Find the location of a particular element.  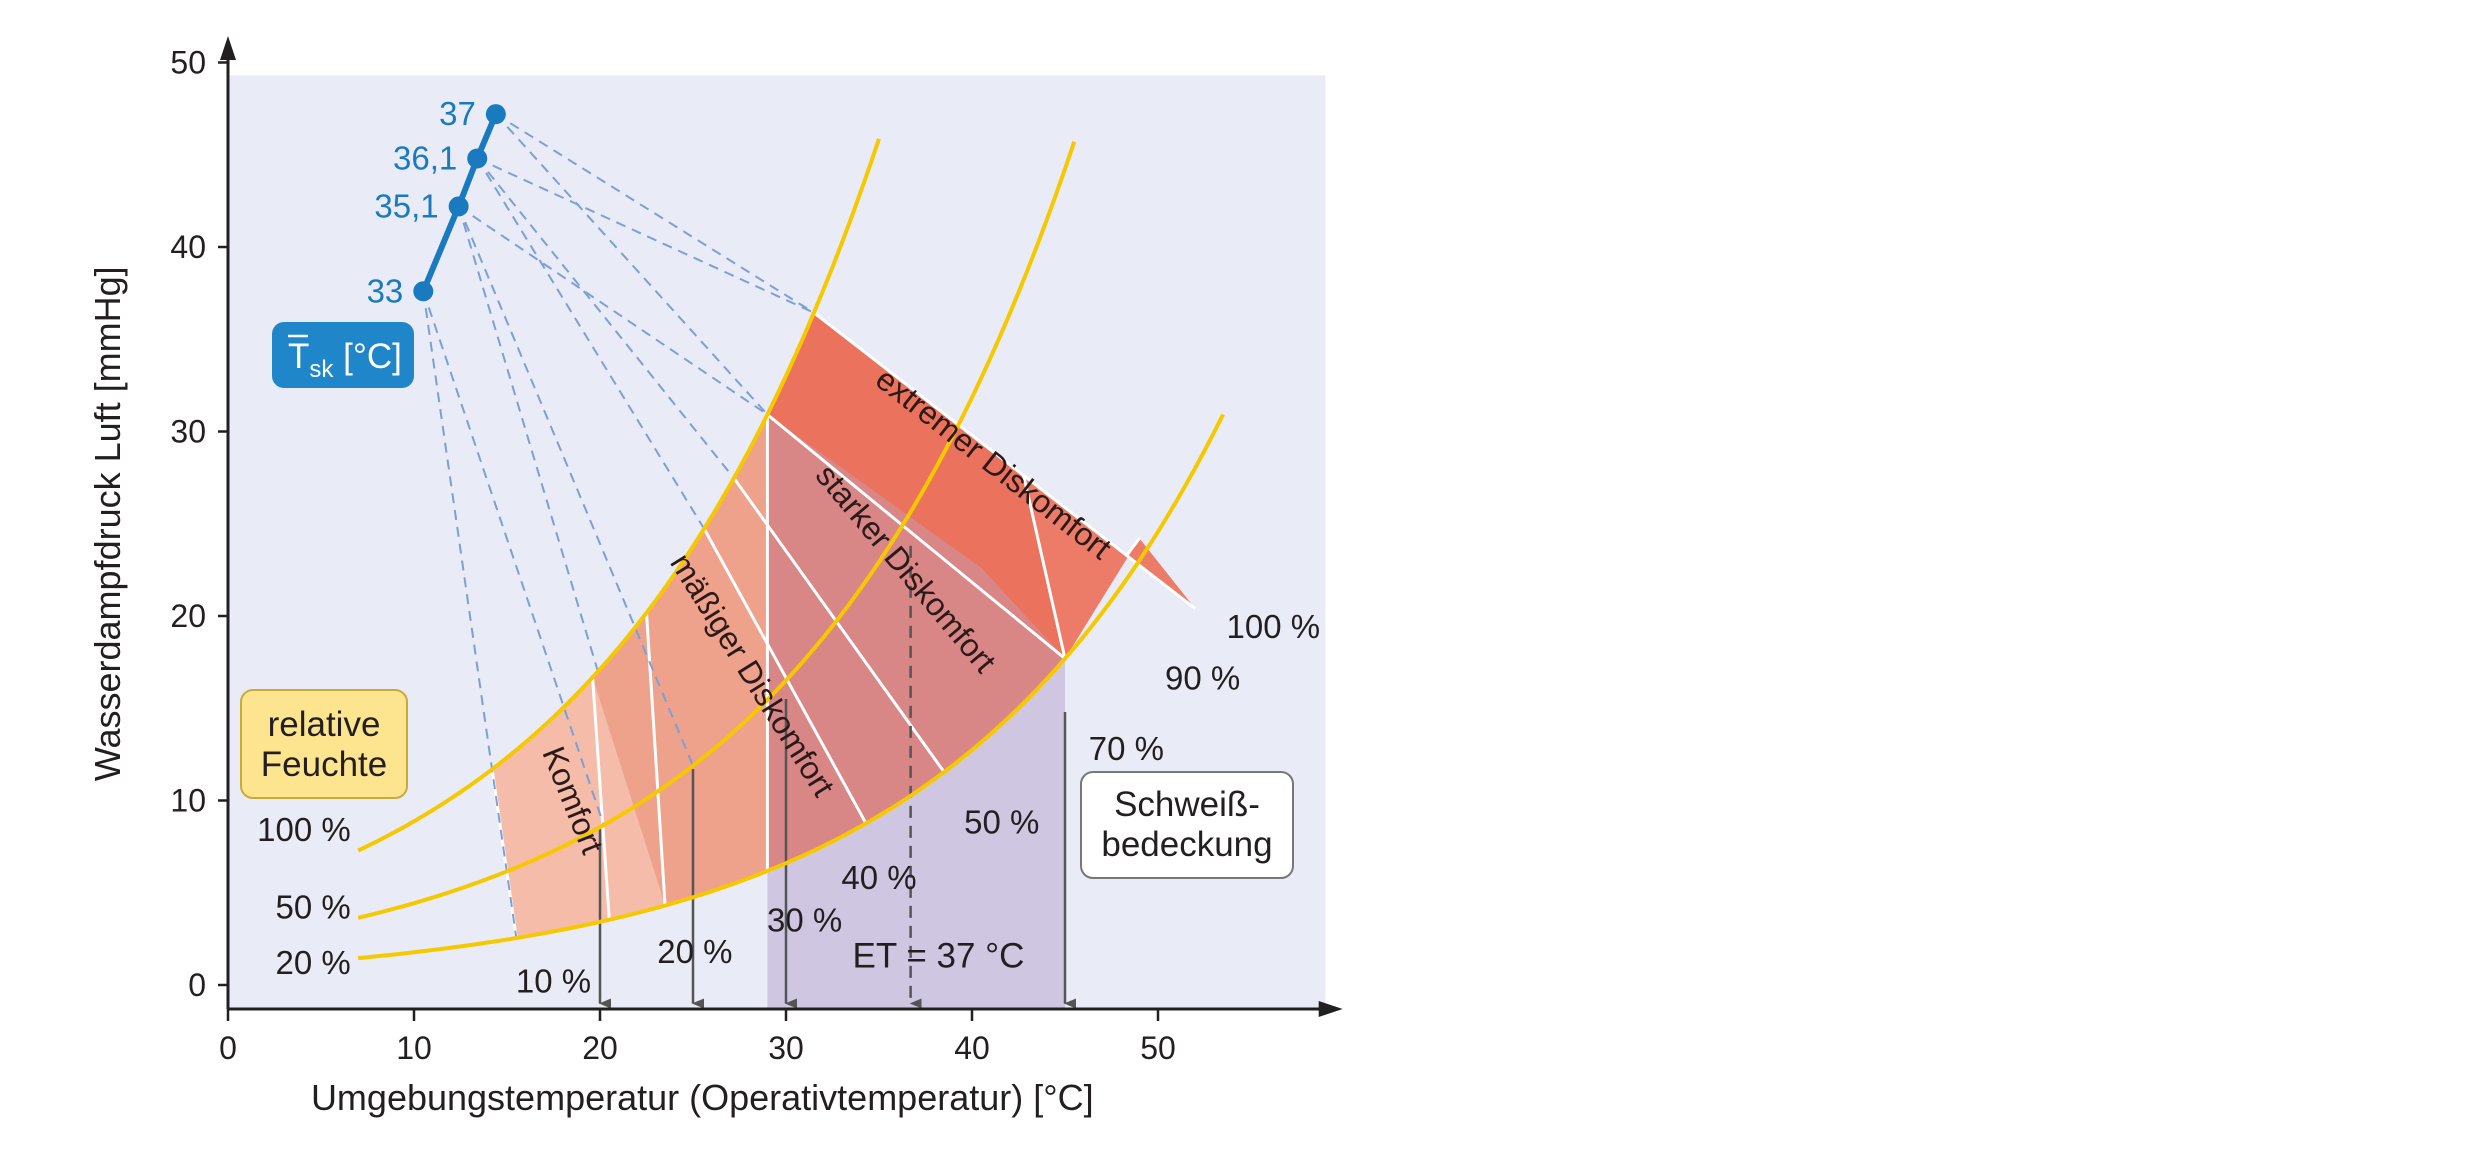

skin-temp-label-1: 35,1 is located at coordinates (406, 205).